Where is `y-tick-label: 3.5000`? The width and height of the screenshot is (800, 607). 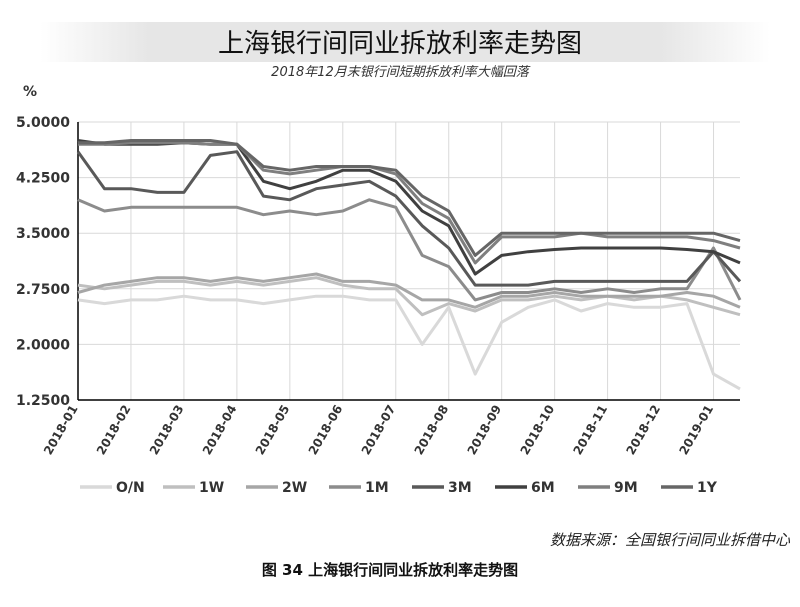 y-tick-label: 3.5000 is located at coordinates (43, 234).